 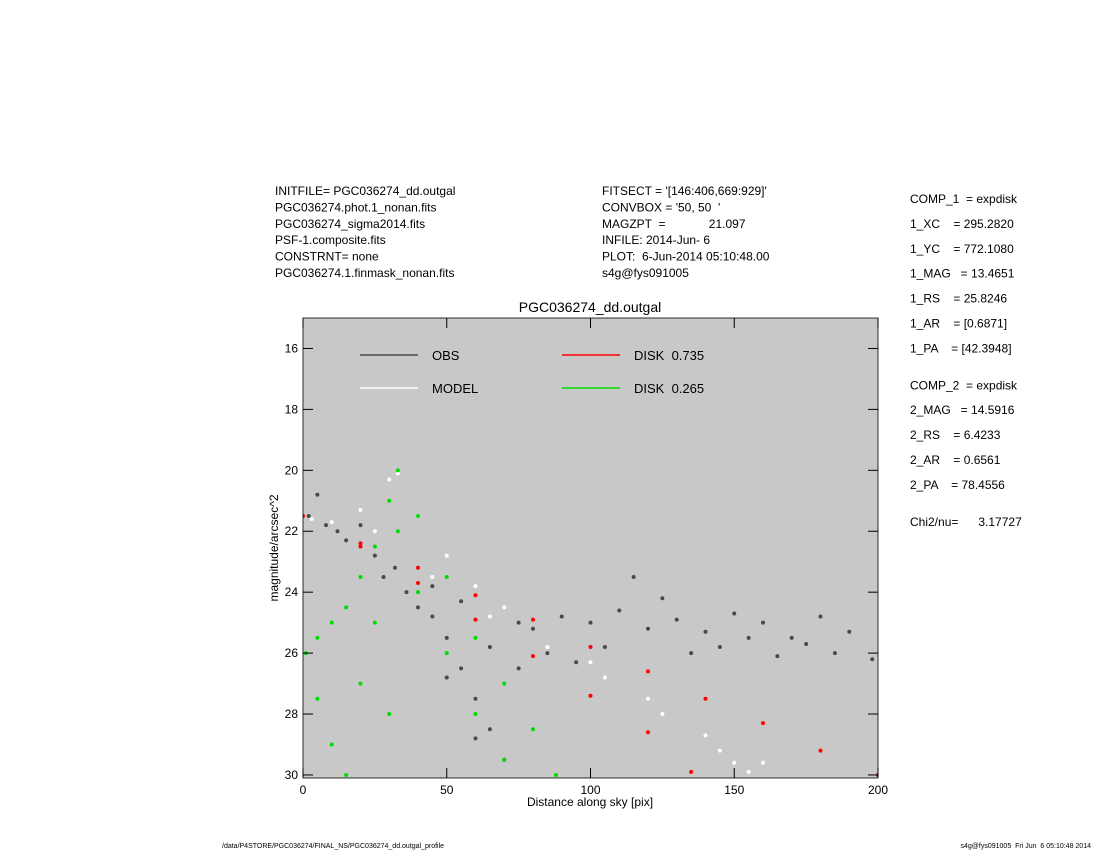 I want to click on y-axis-label: magnitude/arcsec^2, so click(x=274, y=547).